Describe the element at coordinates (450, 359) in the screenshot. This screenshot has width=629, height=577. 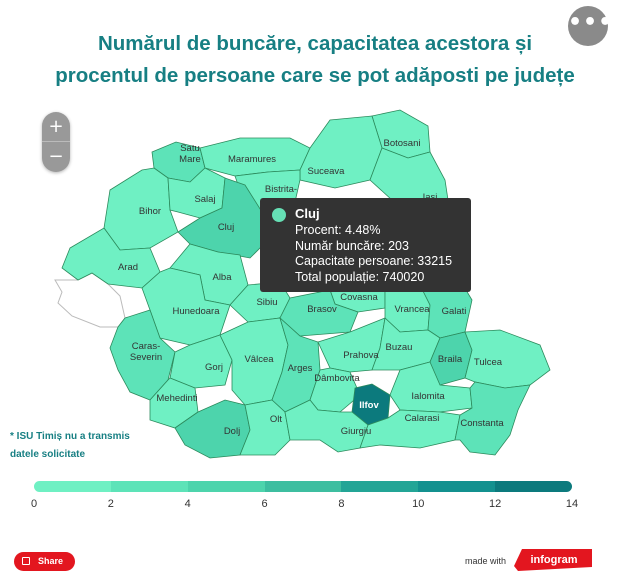
I see `county-label-braila: Braila` at that location.